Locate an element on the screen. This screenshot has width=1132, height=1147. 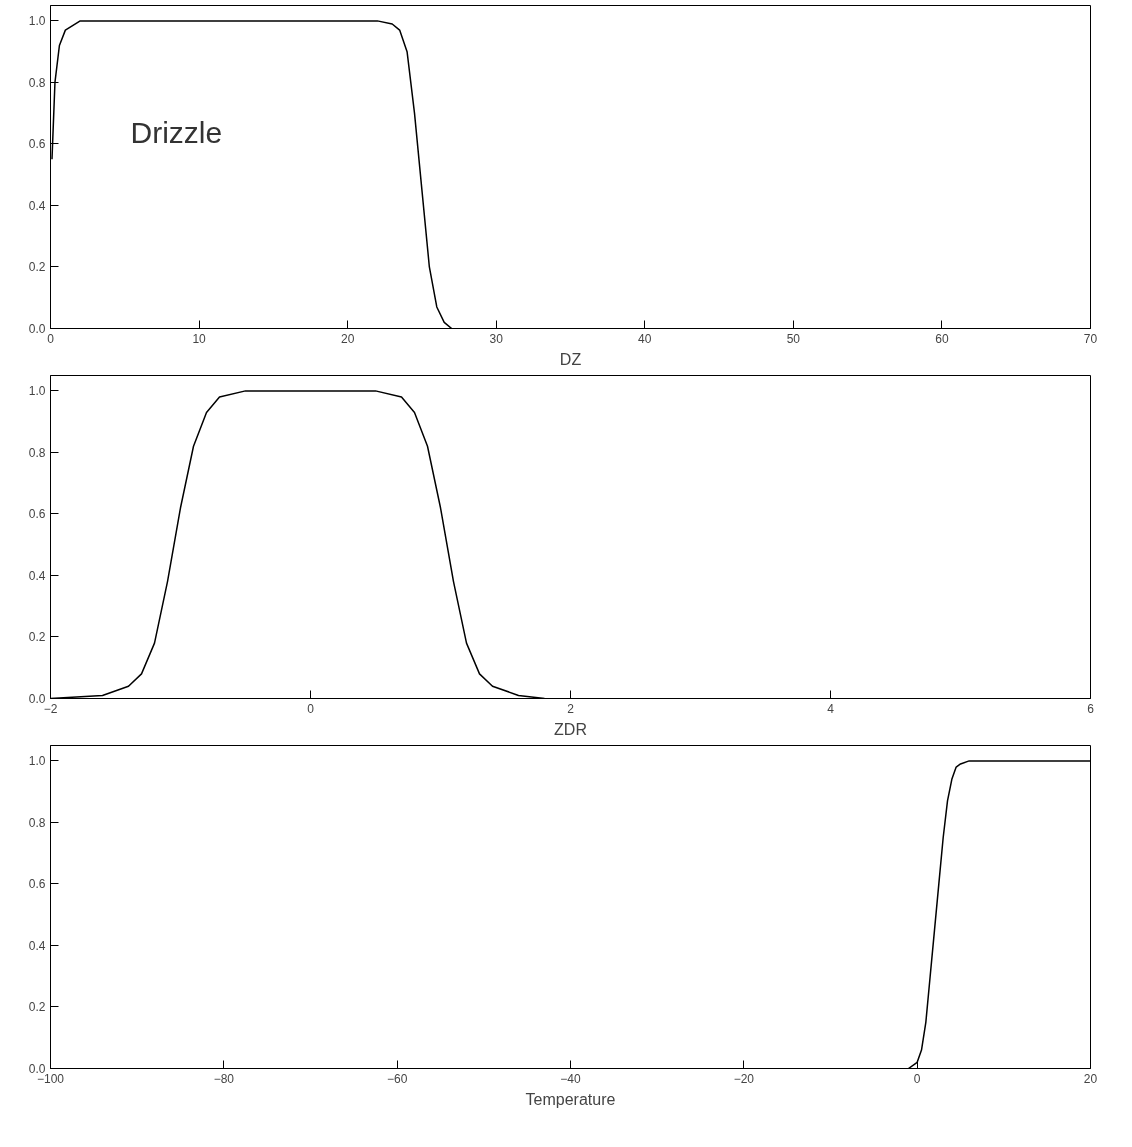
x-axis-title: ZDR is located at coordinates (570, 729).